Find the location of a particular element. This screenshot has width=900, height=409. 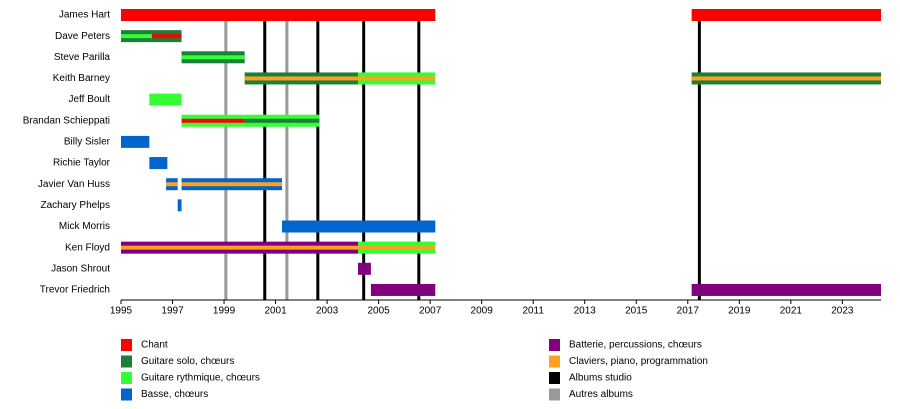

legend-label: Chant is located at coordinates (154, 345).